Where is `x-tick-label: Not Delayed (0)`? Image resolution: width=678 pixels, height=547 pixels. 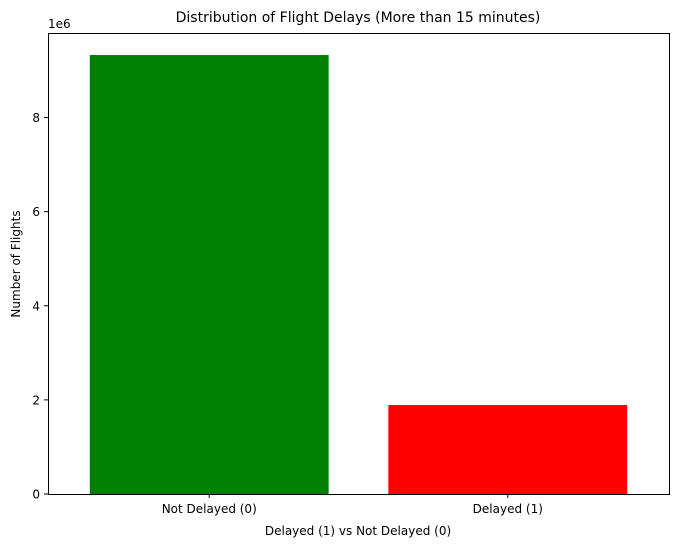
x-tick-label: Not Delayed (0) is located at coordinates (209, 509).